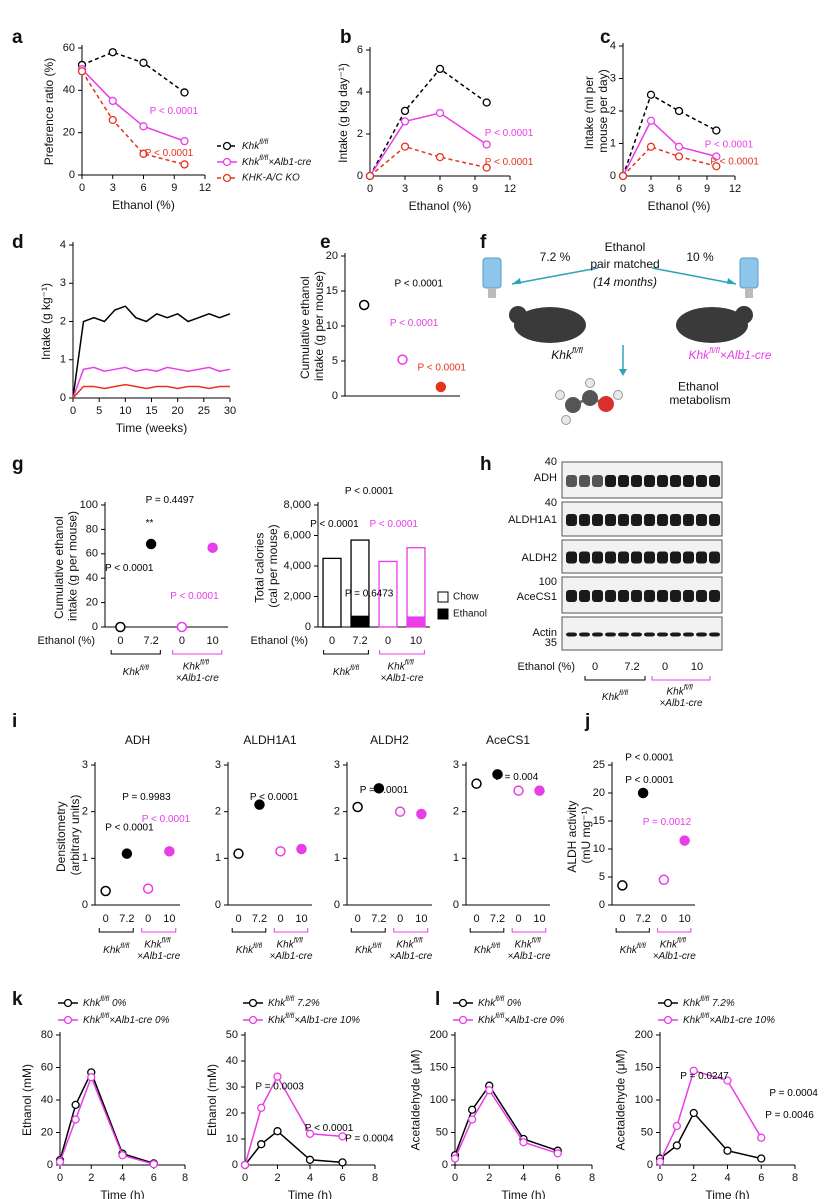 Image resolution: width=828 pixels, height=1199 pixels. What do you see at coordinates (589, 111) in the screenshot?
I see `text-span: Intake (ml per` at bounding box center [589, 111].